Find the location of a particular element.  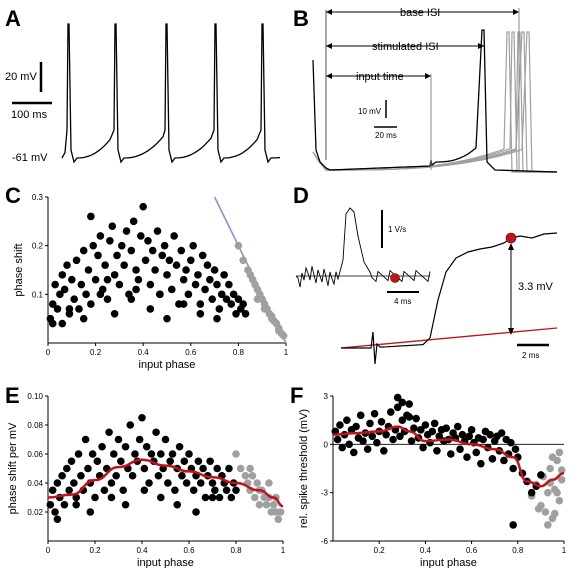

amplitude-label: 3.3 mV is located at coordinates (536, 287).